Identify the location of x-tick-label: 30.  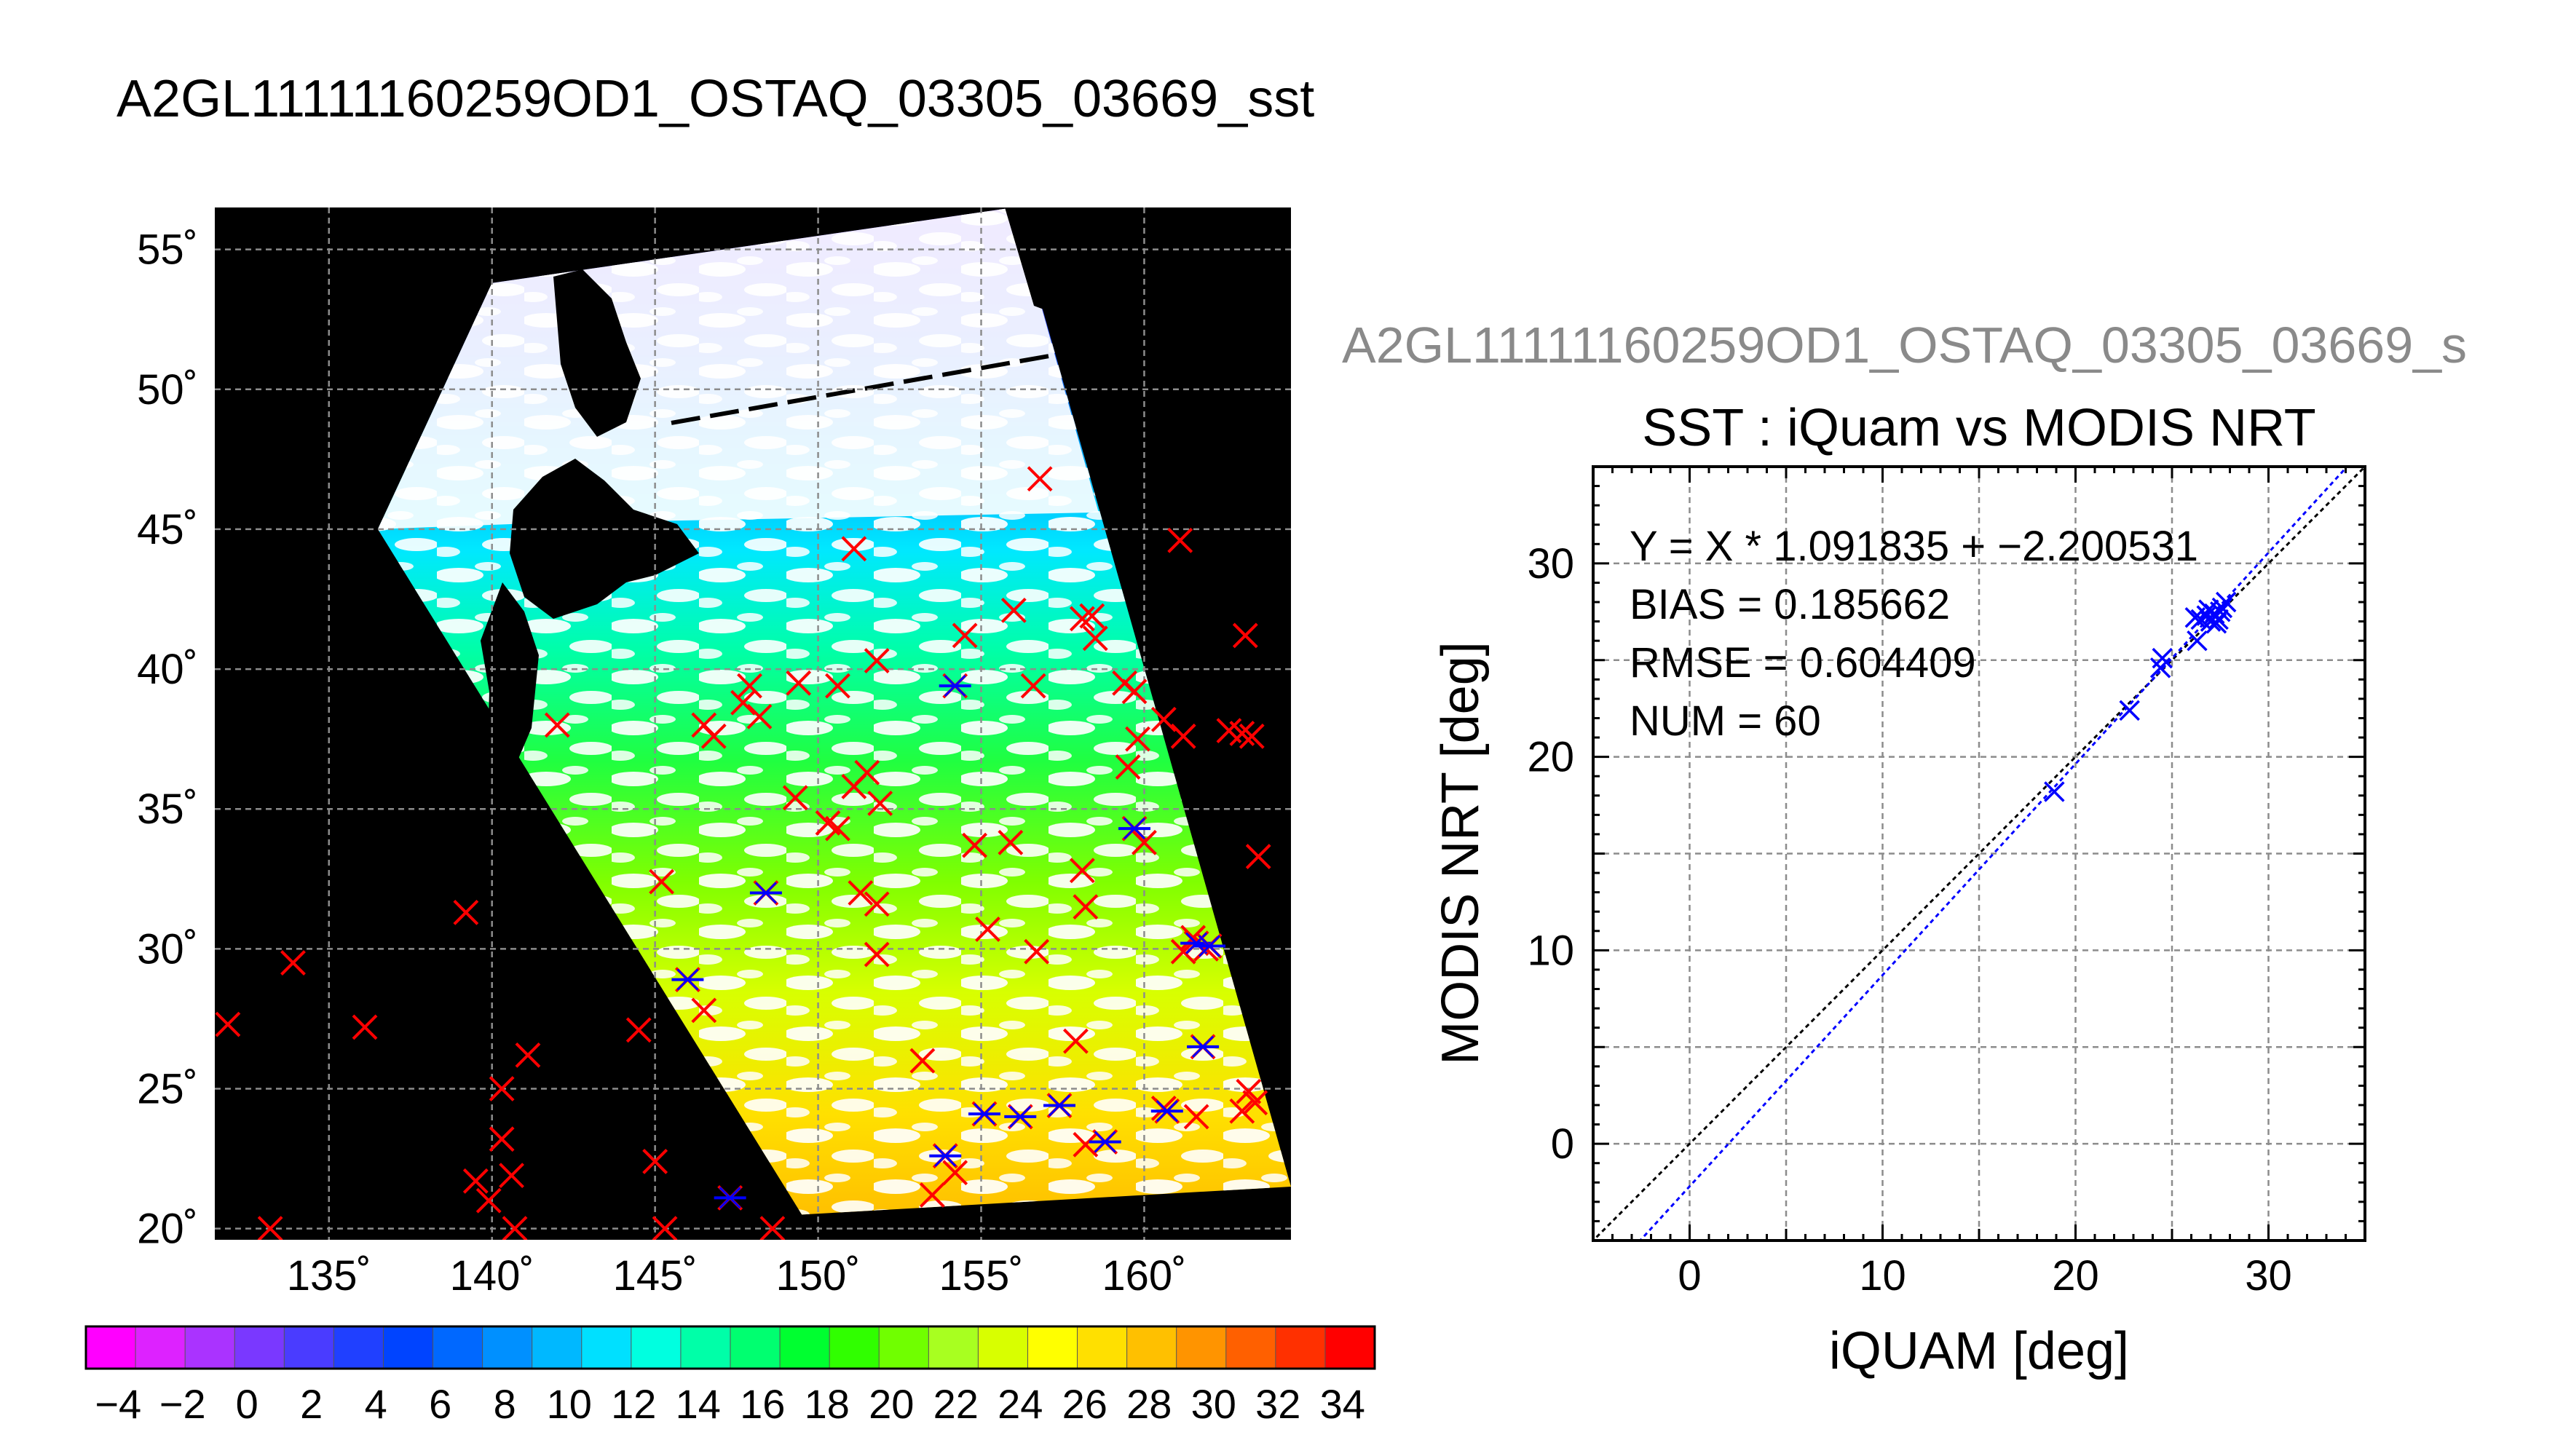
(2268, 1275).